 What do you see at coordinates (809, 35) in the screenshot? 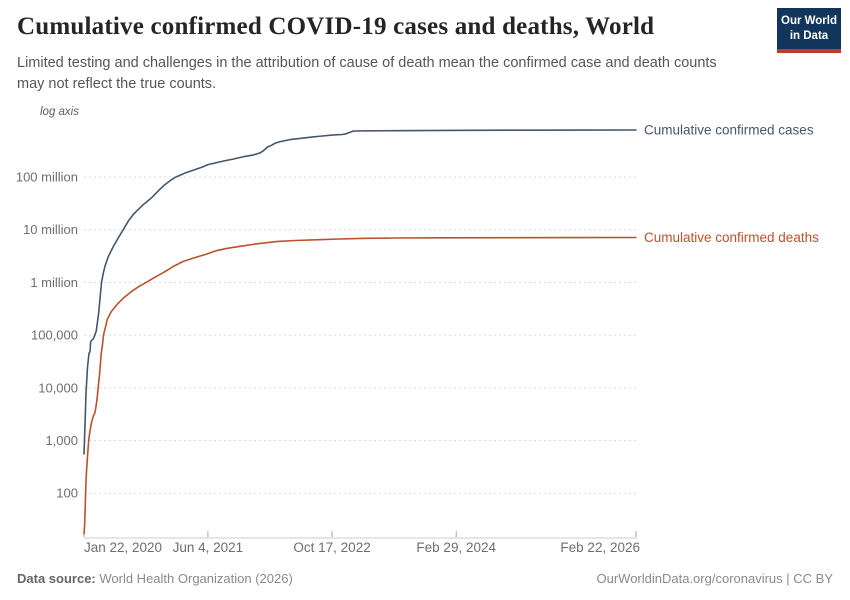
I see `owid-logo-line2: in Data` at bounding box center [809, 35].